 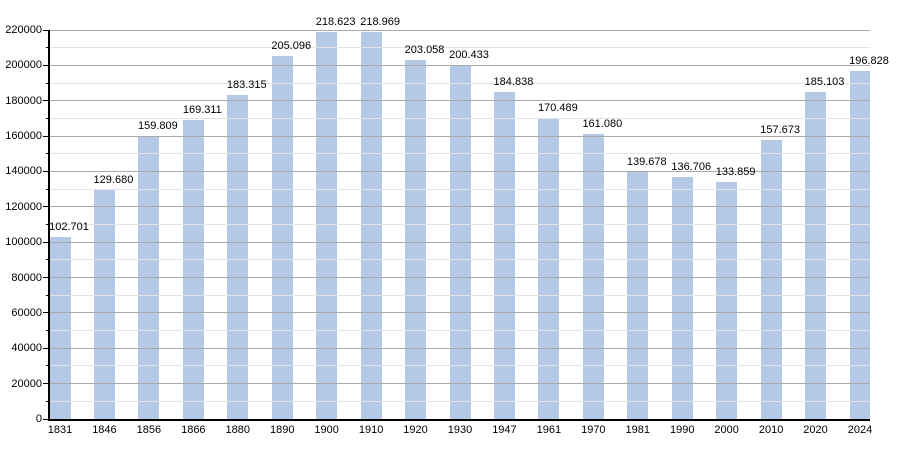 I want to click on x-tick-label-1990: 1990, so click(x=682, y=430).